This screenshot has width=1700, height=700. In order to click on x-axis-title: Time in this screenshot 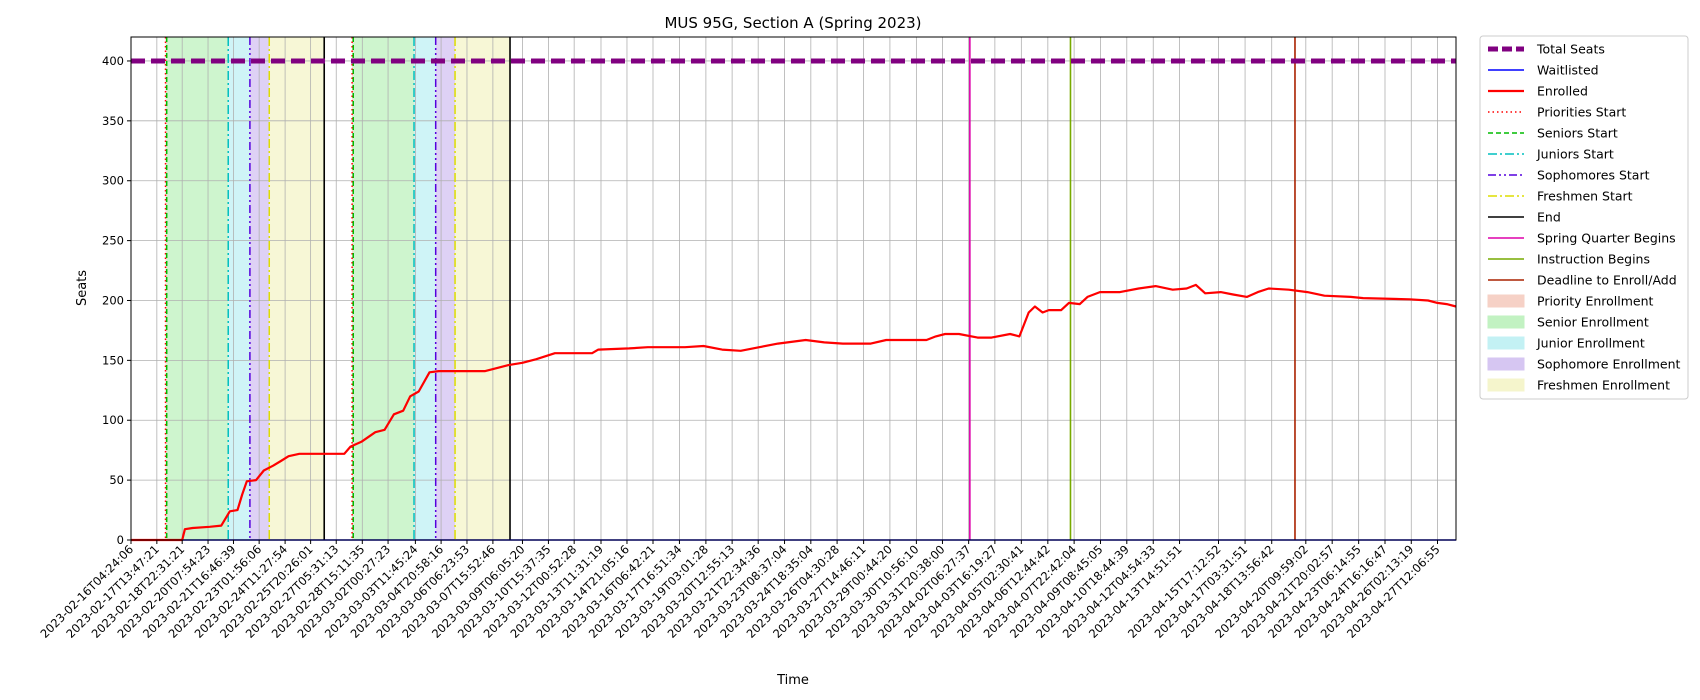, I will do `click(792, 680)`.